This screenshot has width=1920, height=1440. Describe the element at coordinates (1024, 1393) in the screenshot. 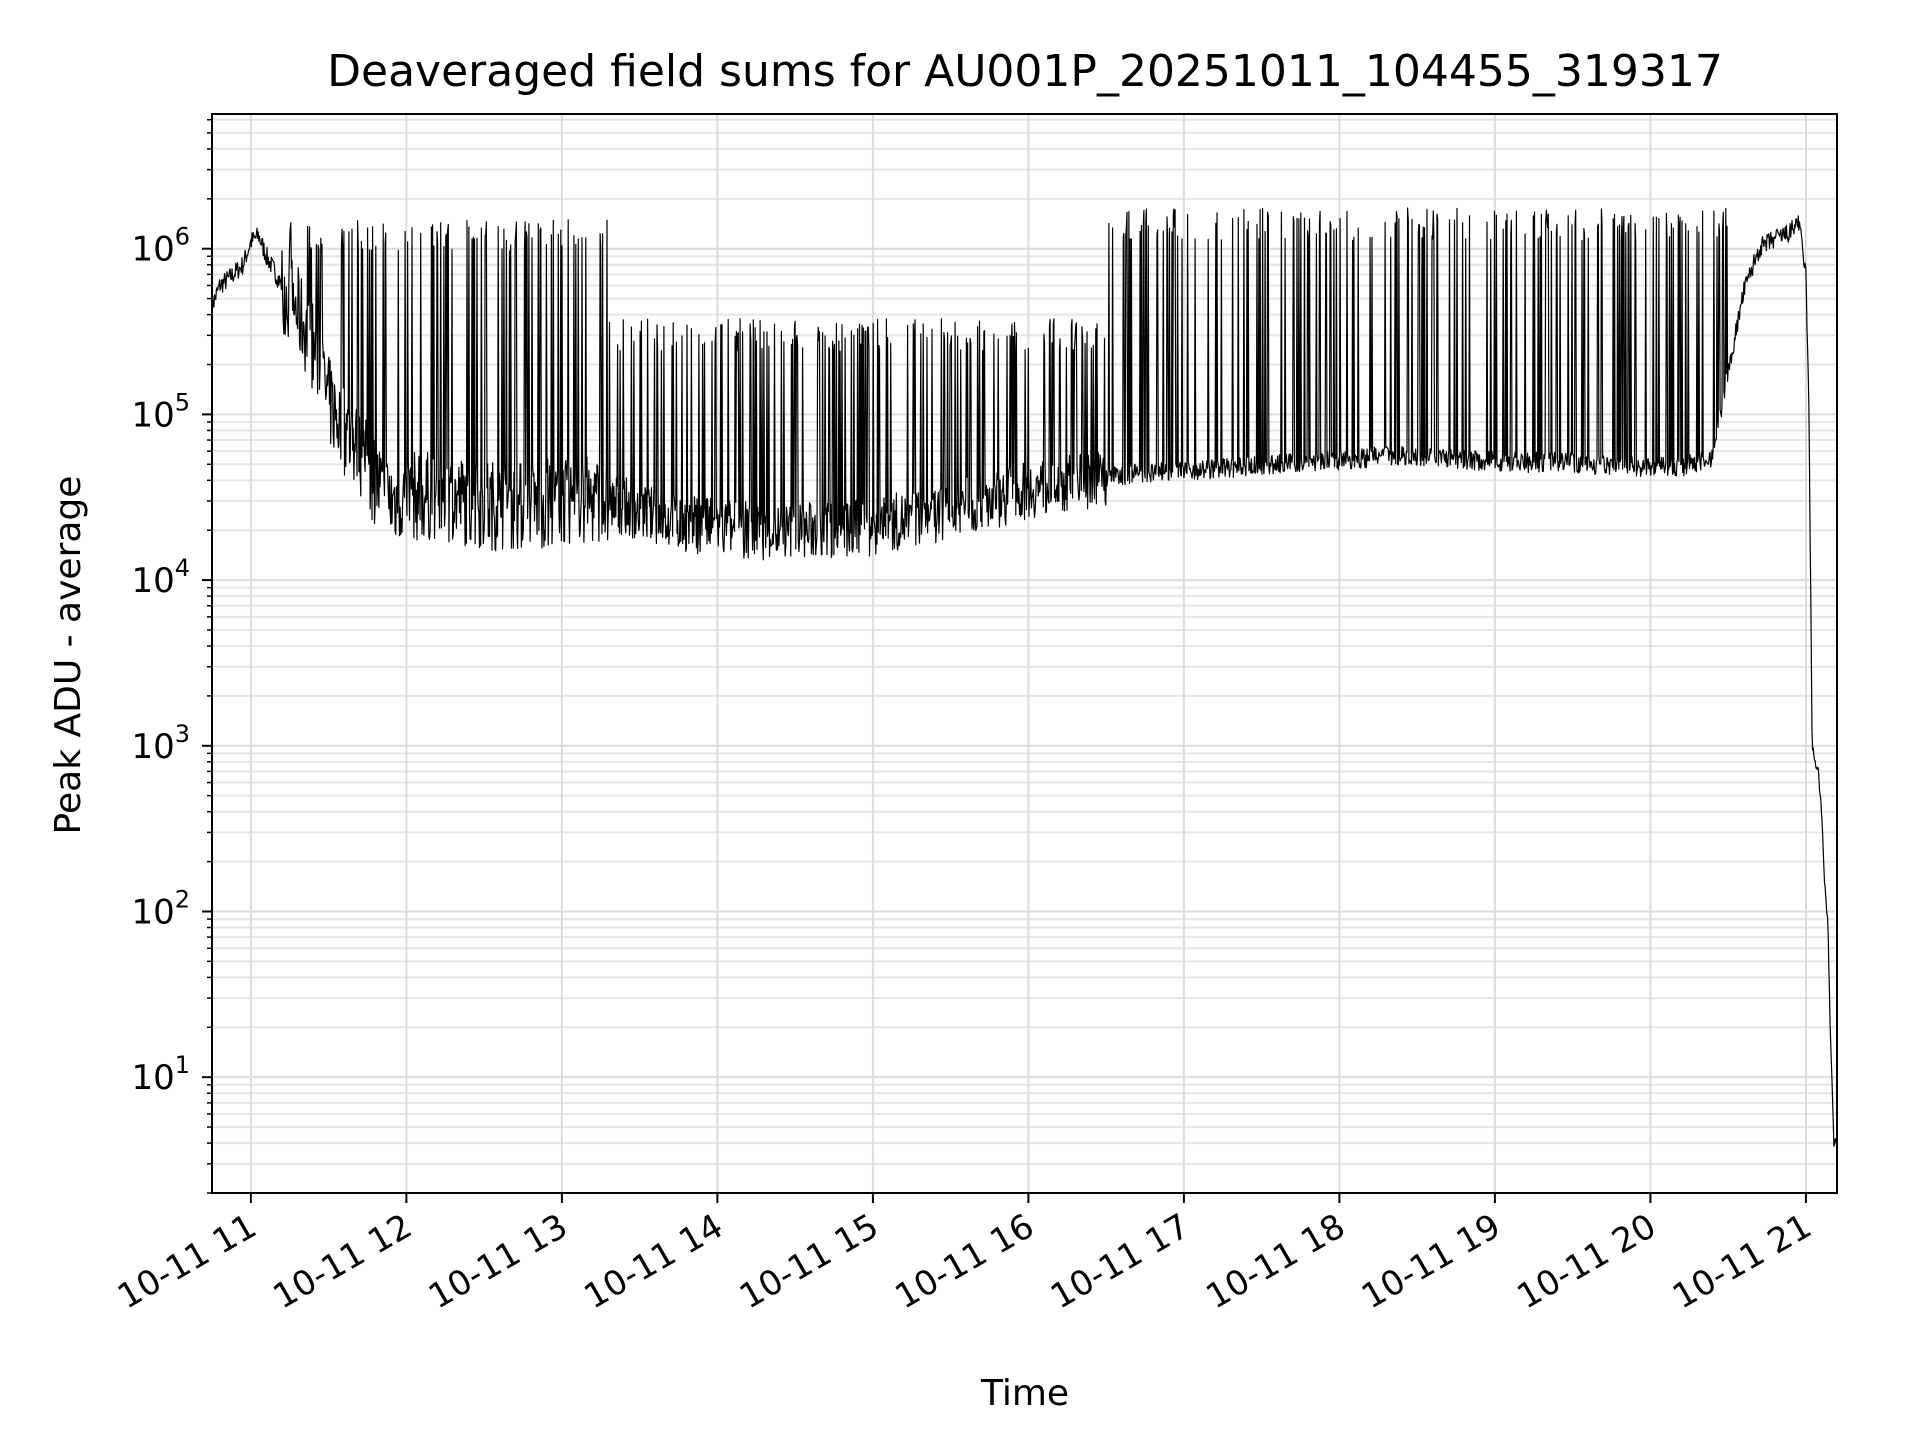

I see `x-axis-label: Time` at that location.